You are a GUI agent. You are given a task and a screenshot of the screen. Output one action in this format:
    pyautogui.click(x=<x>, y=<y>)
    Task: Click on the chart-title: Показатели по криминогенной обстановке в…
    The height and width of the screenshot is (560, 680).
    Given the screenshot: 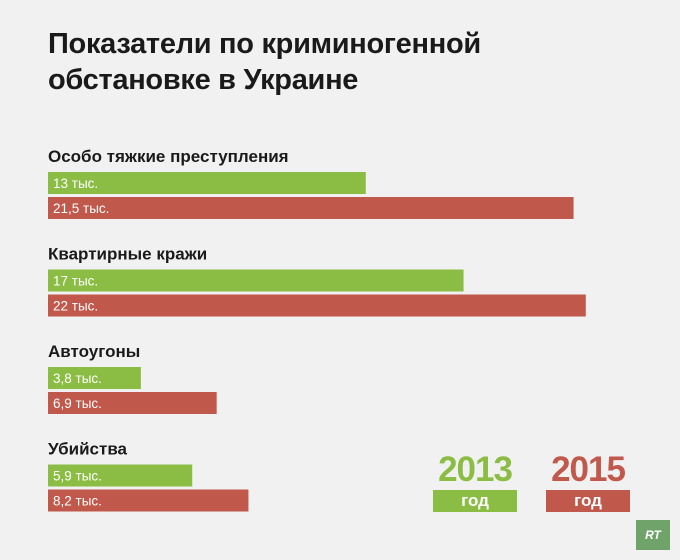 What is the action you would take?
    pyautogui.click(x=328, y=62)
    